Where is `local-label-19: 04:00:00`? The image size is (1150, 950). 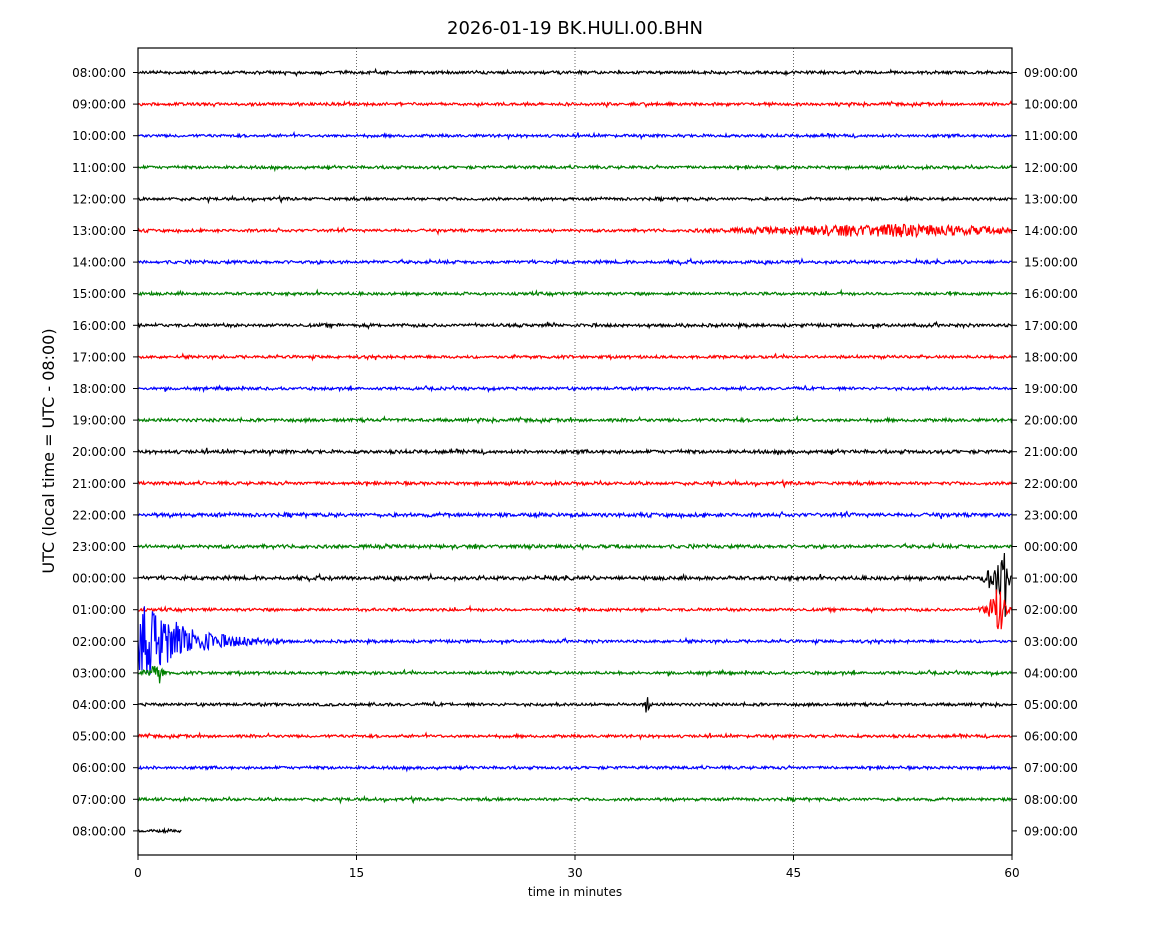
local-label-19: 04:00:00 is located at coordinates (1051, 673).